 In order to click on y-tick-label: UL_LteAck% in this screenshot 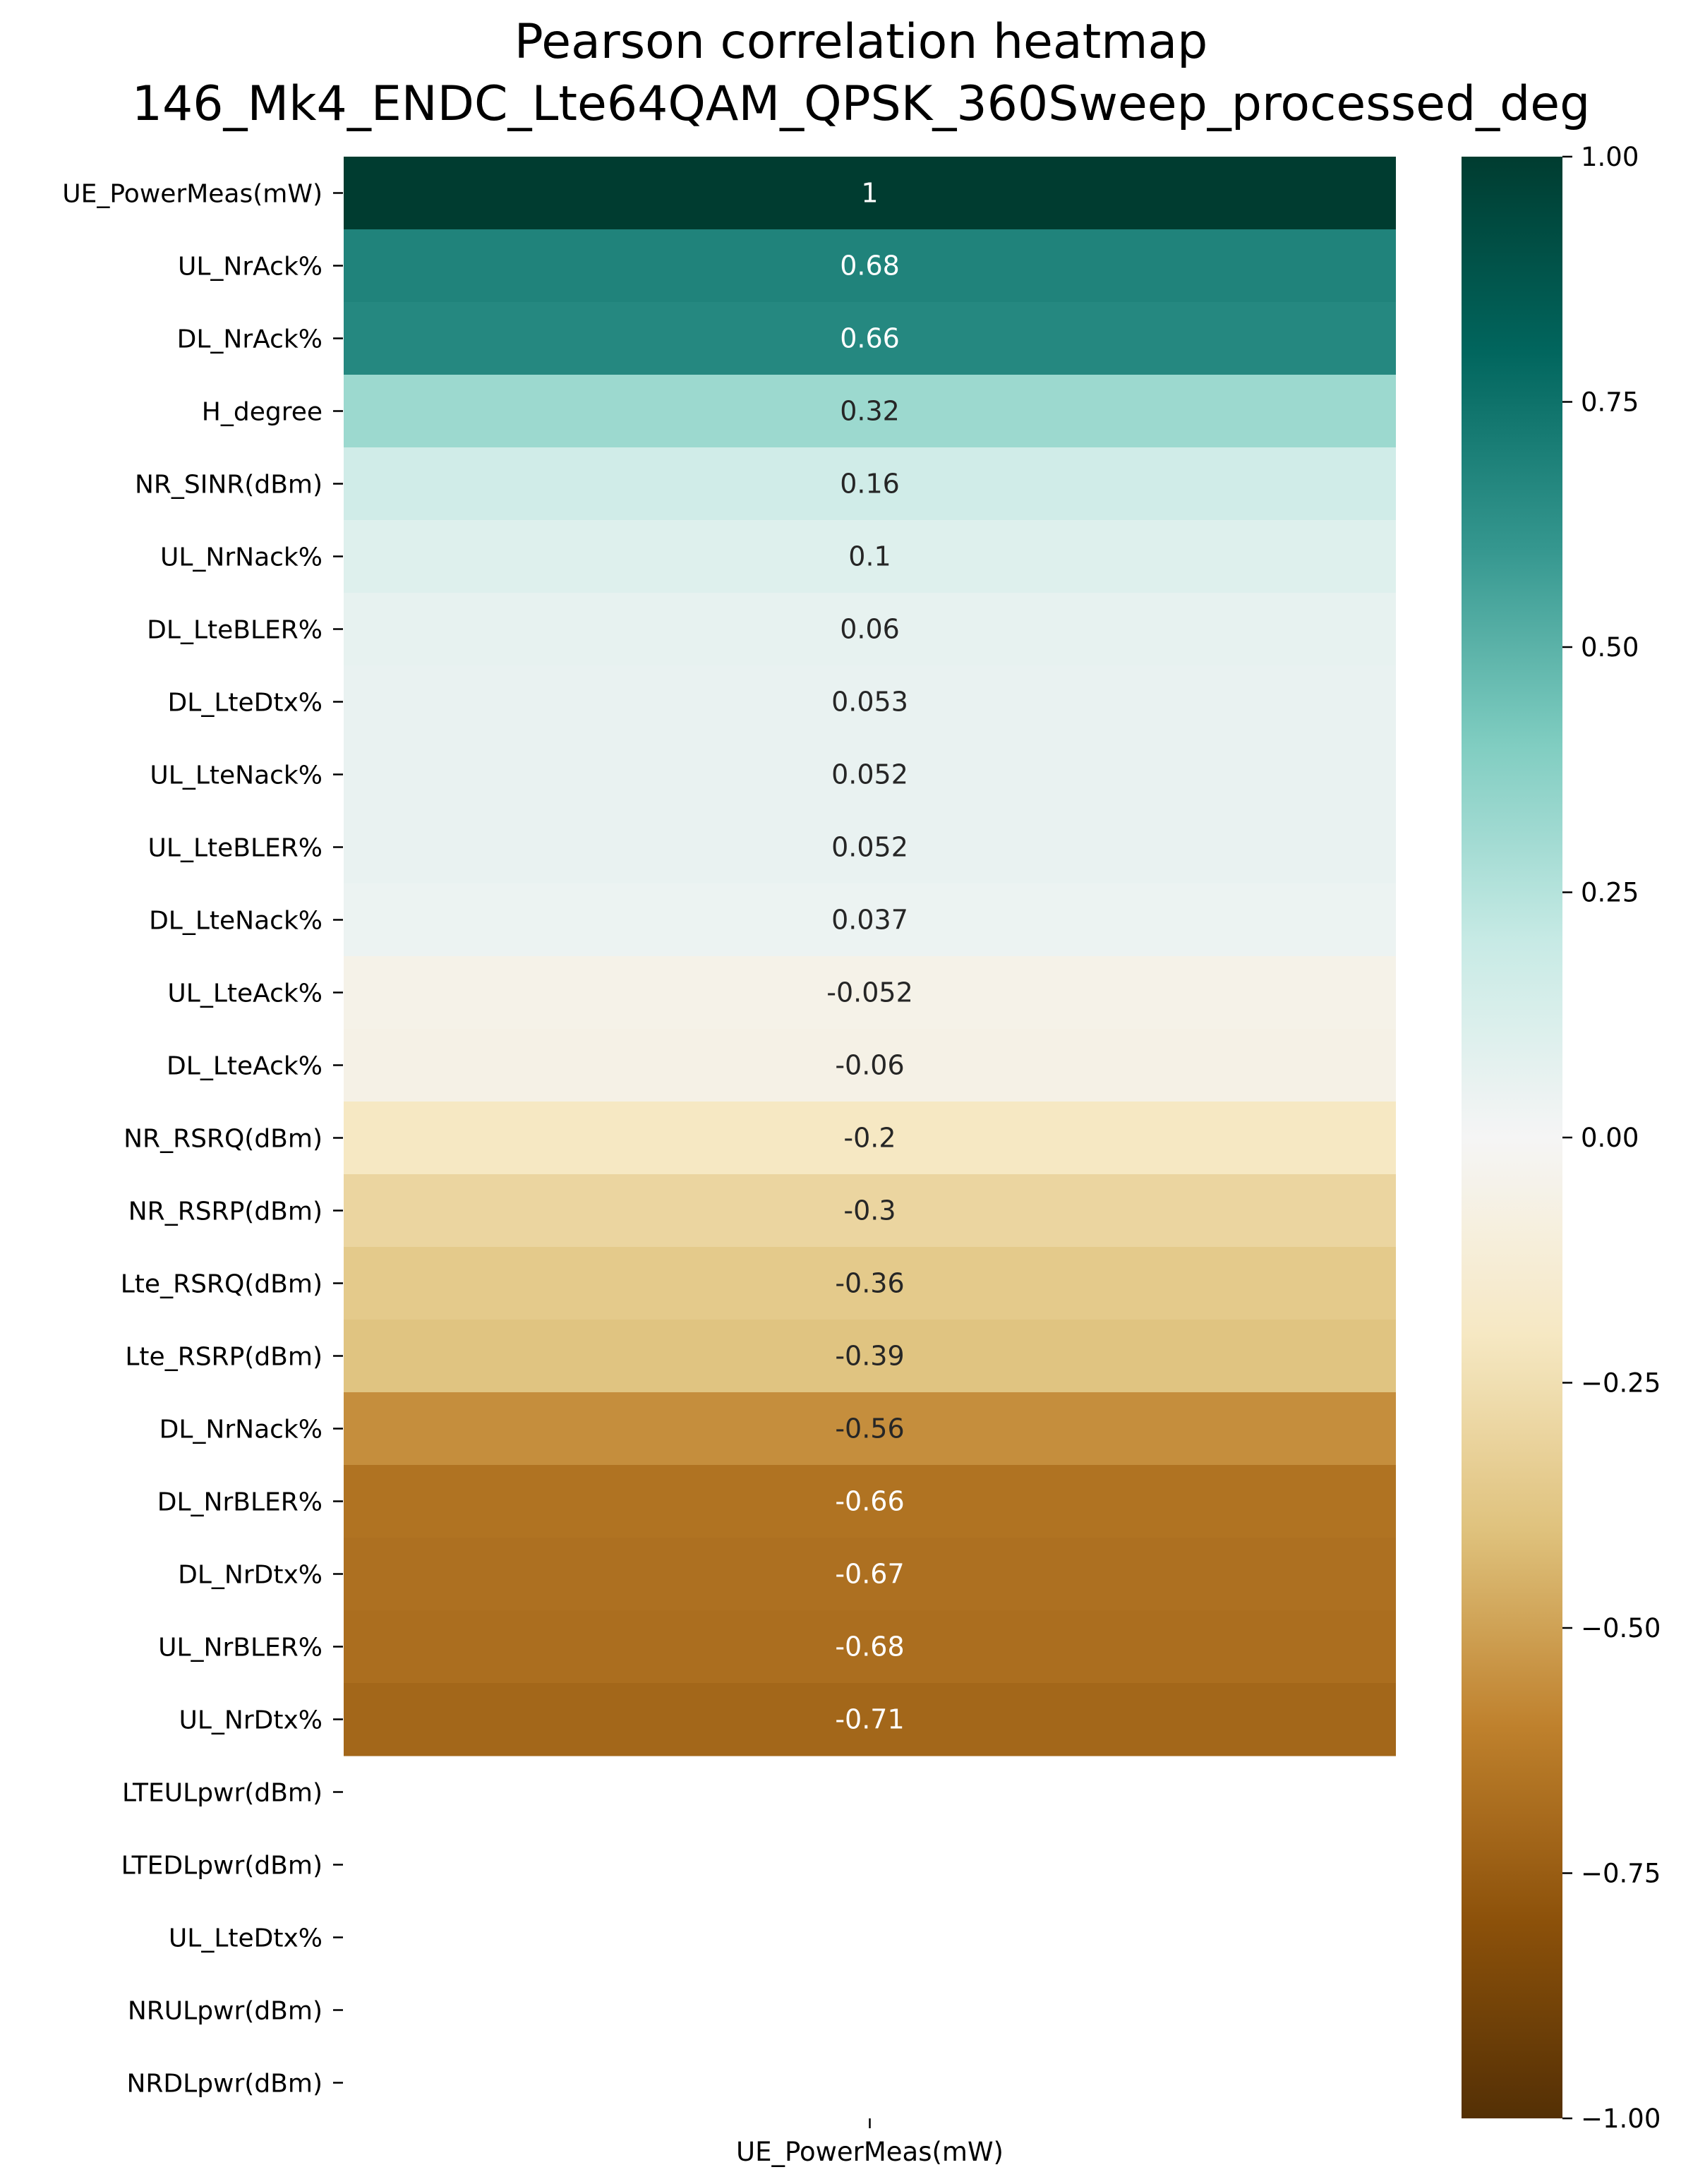, I will do `click(245, 993)`.